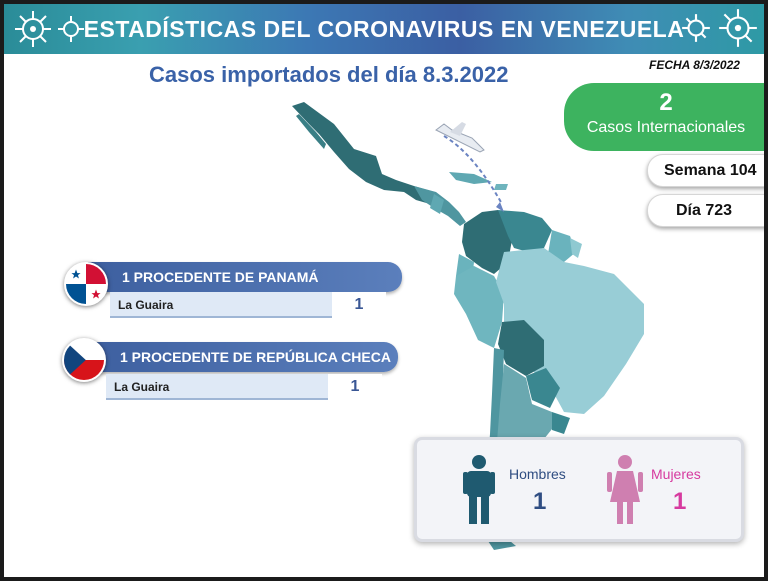 The image size is (768, 581). What do you see at coordinates (705, 170) in the screenshot?
I see `week-badge: Semana 104` at bounding box center [705, 170].